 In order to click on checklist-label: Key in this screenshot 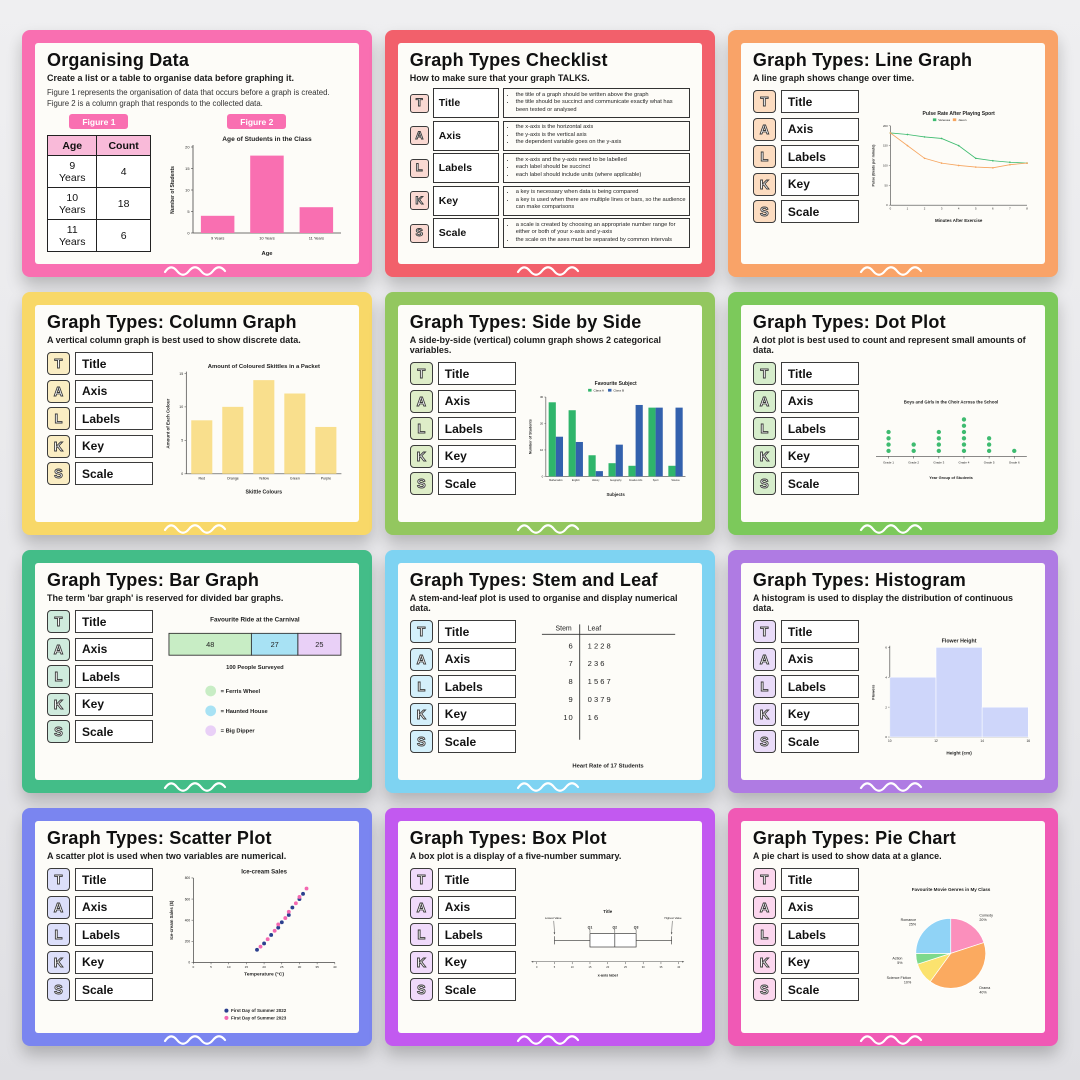, I will do `click(465, 200)`.